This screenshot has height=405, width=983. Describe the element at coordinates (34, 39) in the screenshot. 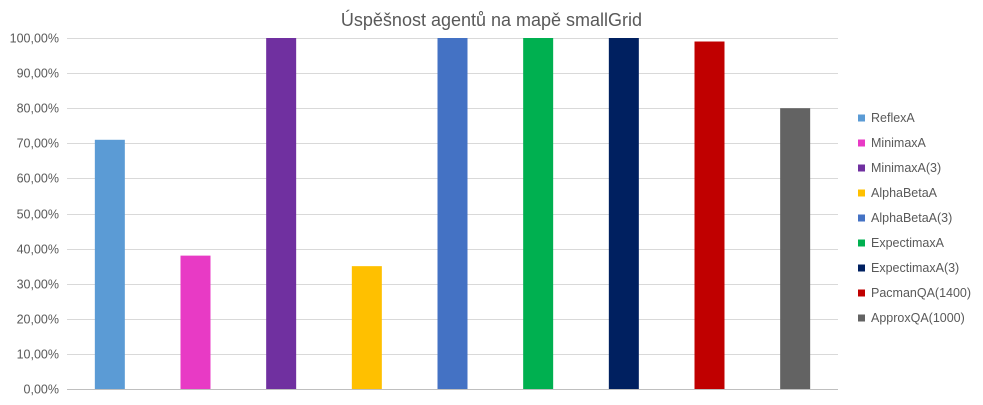

I see `y-tick-label: 100,00%` at that location.